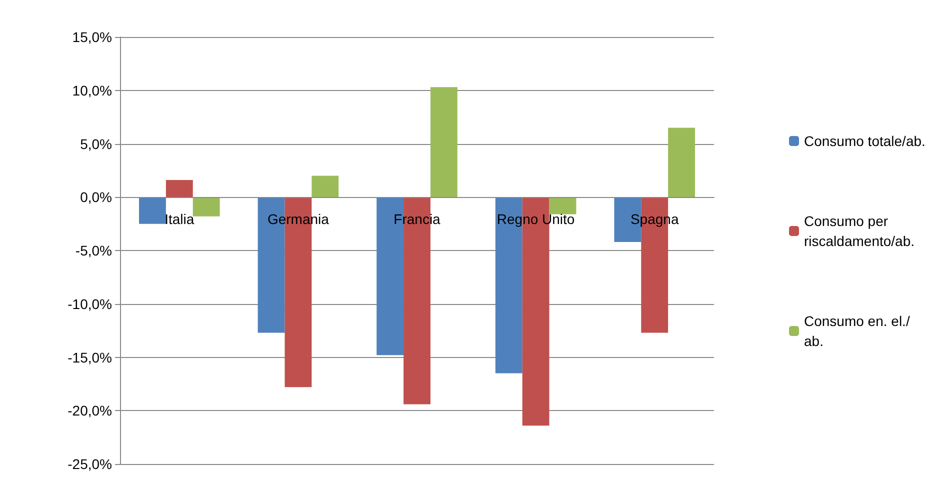 This screenshot has height=482, width=944. What do you see at coordinates (298, 219) in the screenshot?
I see `x-tick-label: Germania` at bounding box center [298, 219].